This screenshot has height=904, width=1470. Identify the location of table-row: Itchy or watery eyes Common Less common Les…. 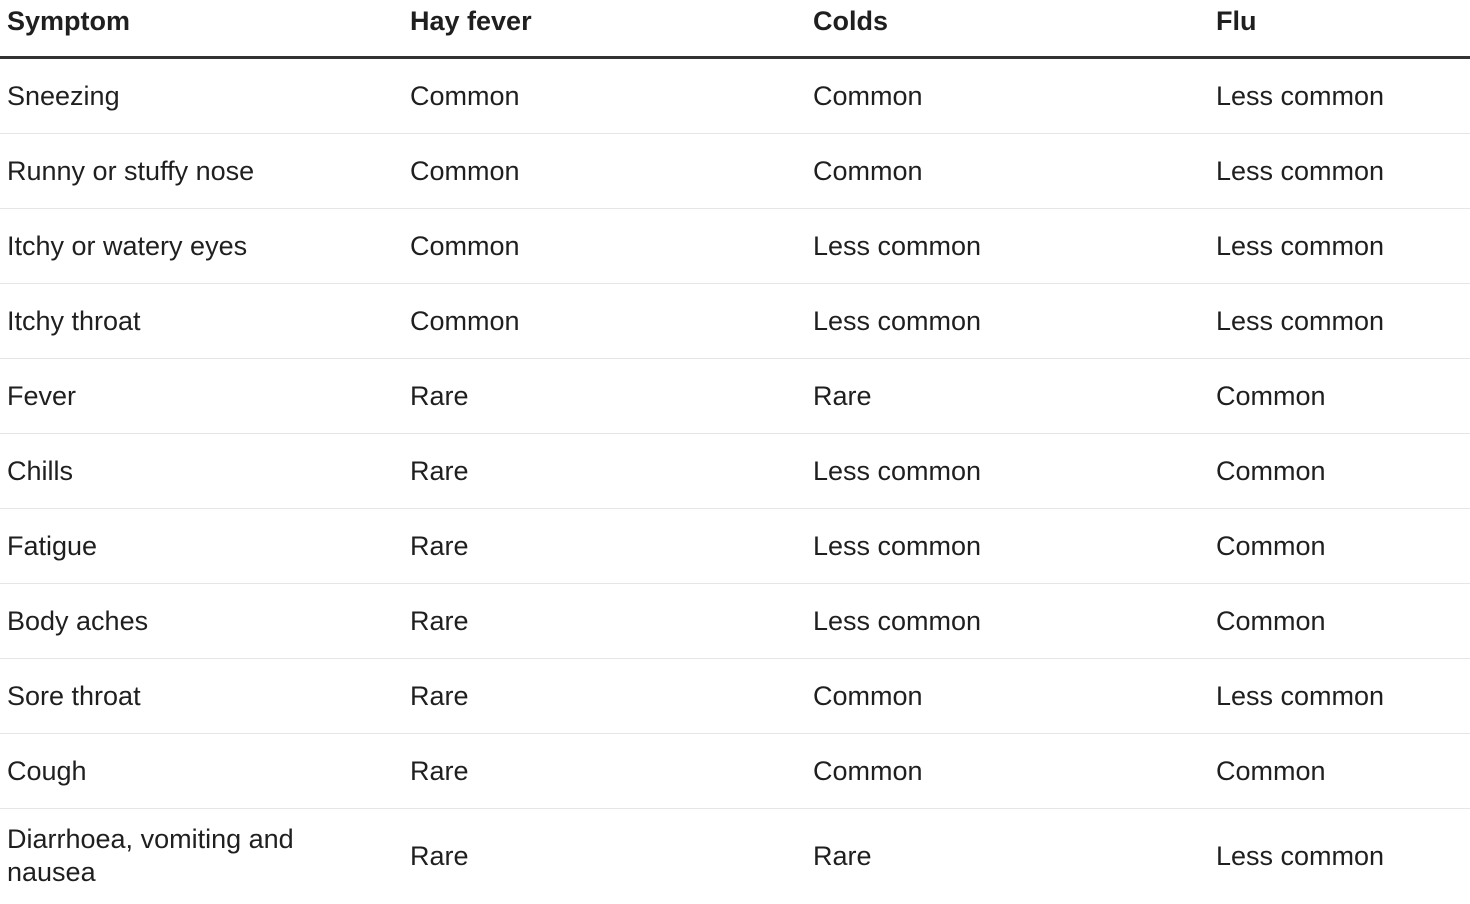
(735, 246).